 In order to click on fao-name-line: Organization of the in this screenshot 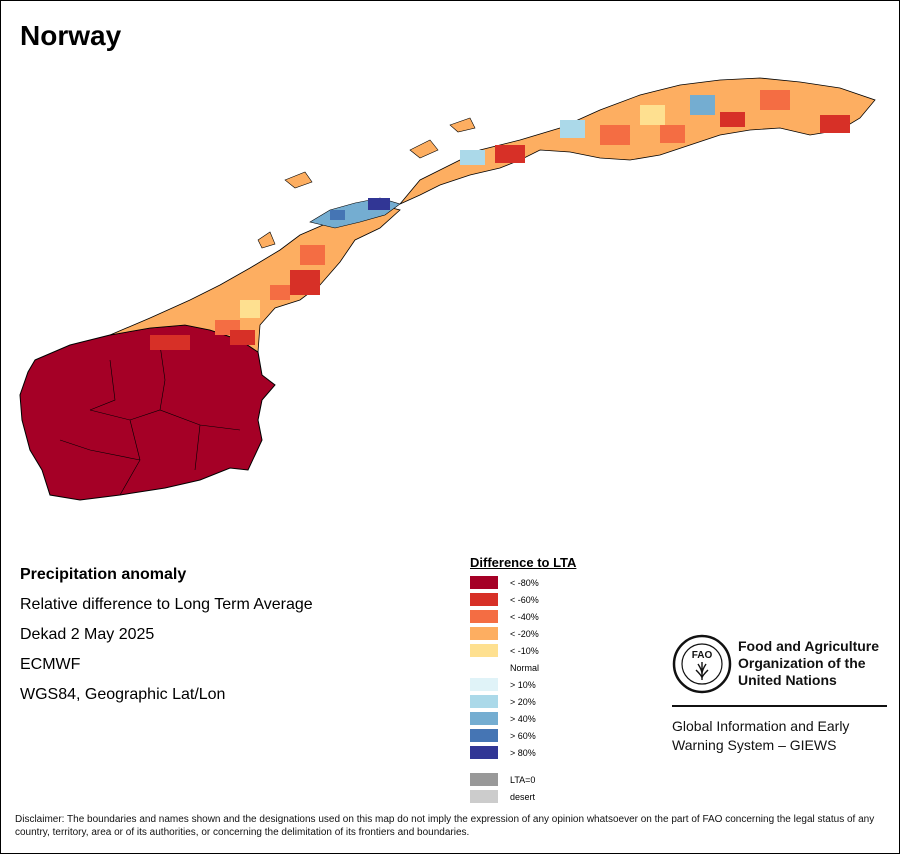, I will do `click(802, 663)`.